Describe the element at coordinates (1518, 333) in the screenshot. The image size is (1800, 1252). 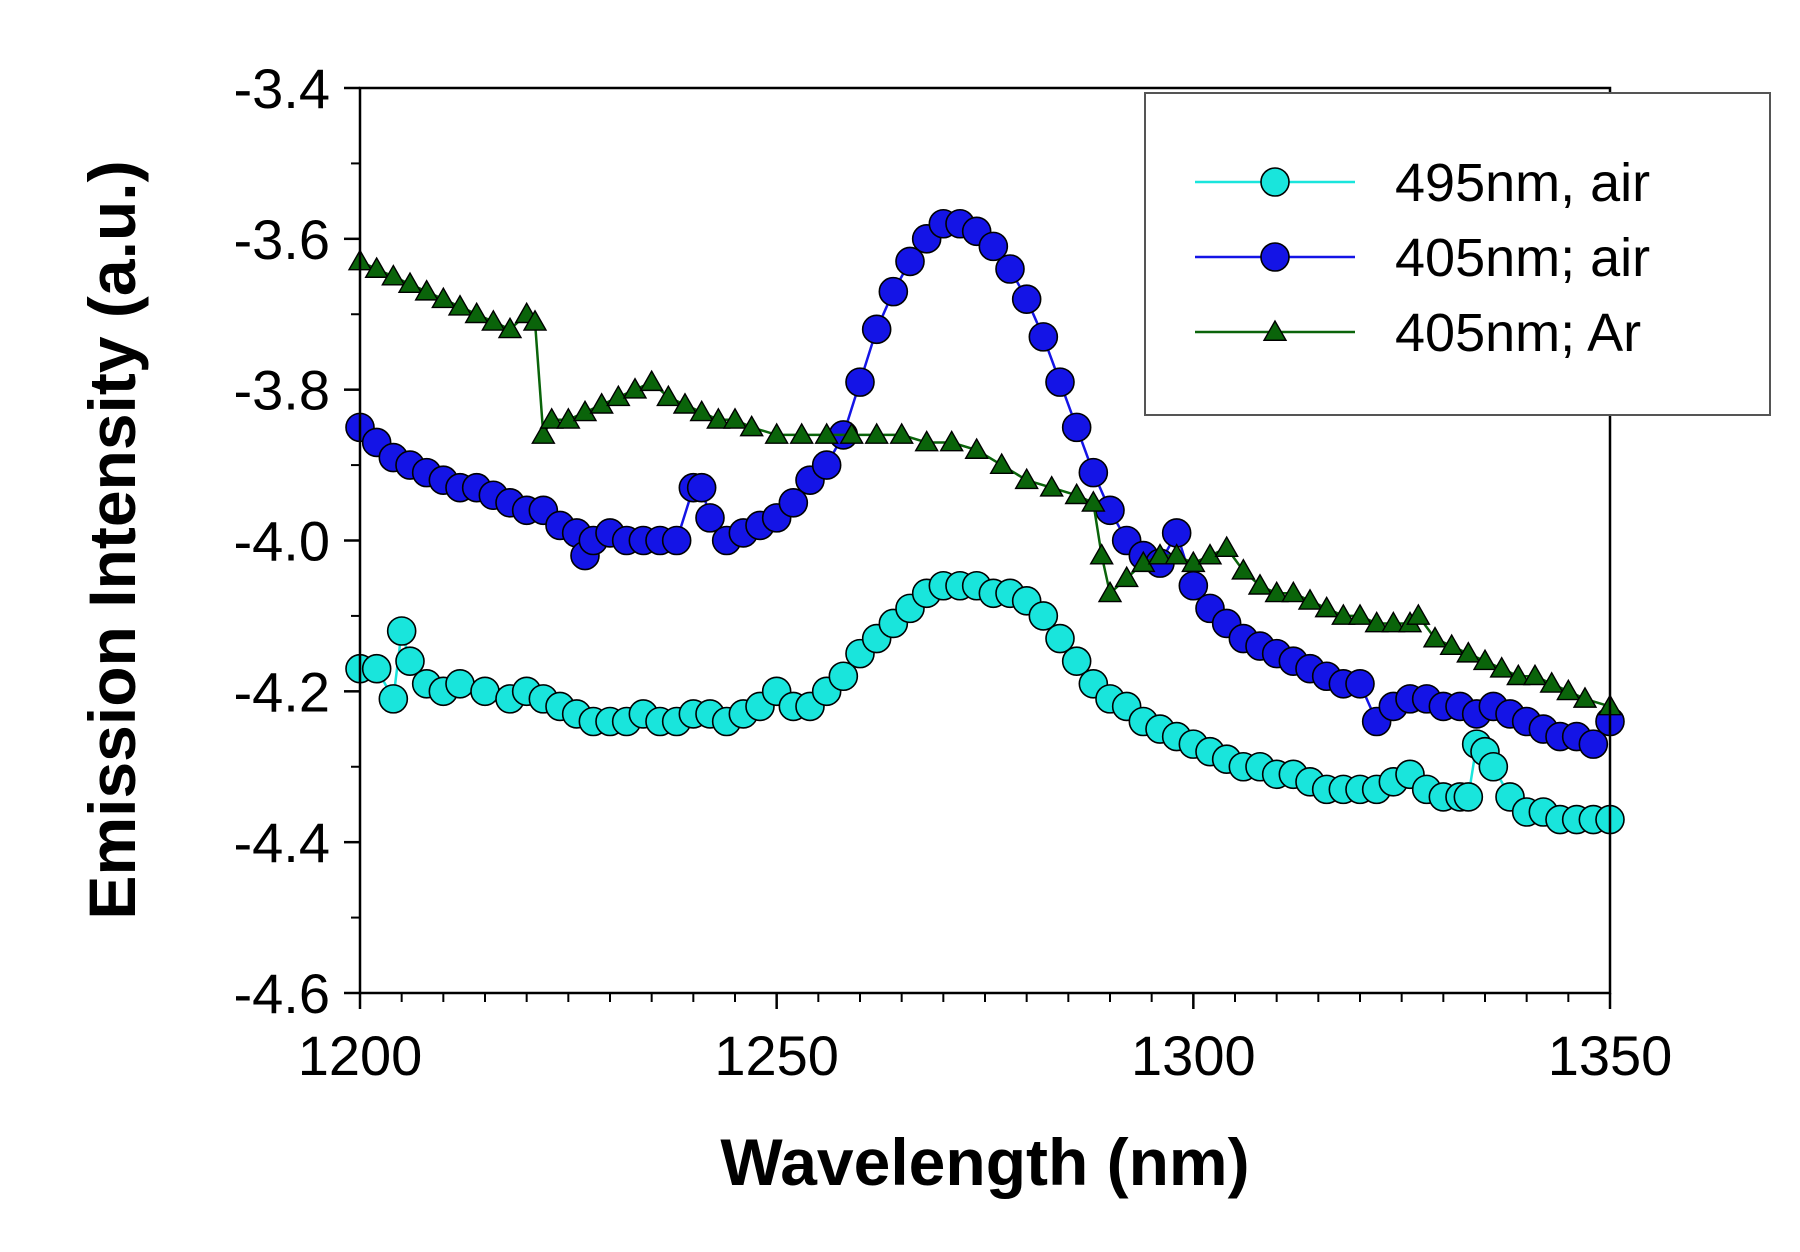
I see `legend-405nm-ar-label: 405nm; Ar` at that location.